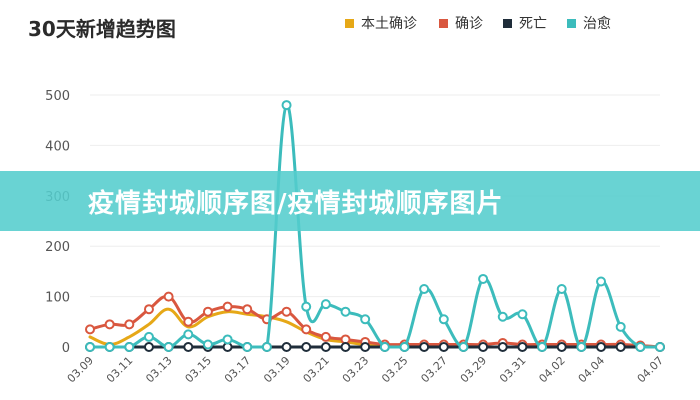 This screenshot has height=400, width=700. Describe the element at coordinates (433, 369) in the screenshot. I see `x-tick-label: 03.27` at that location.